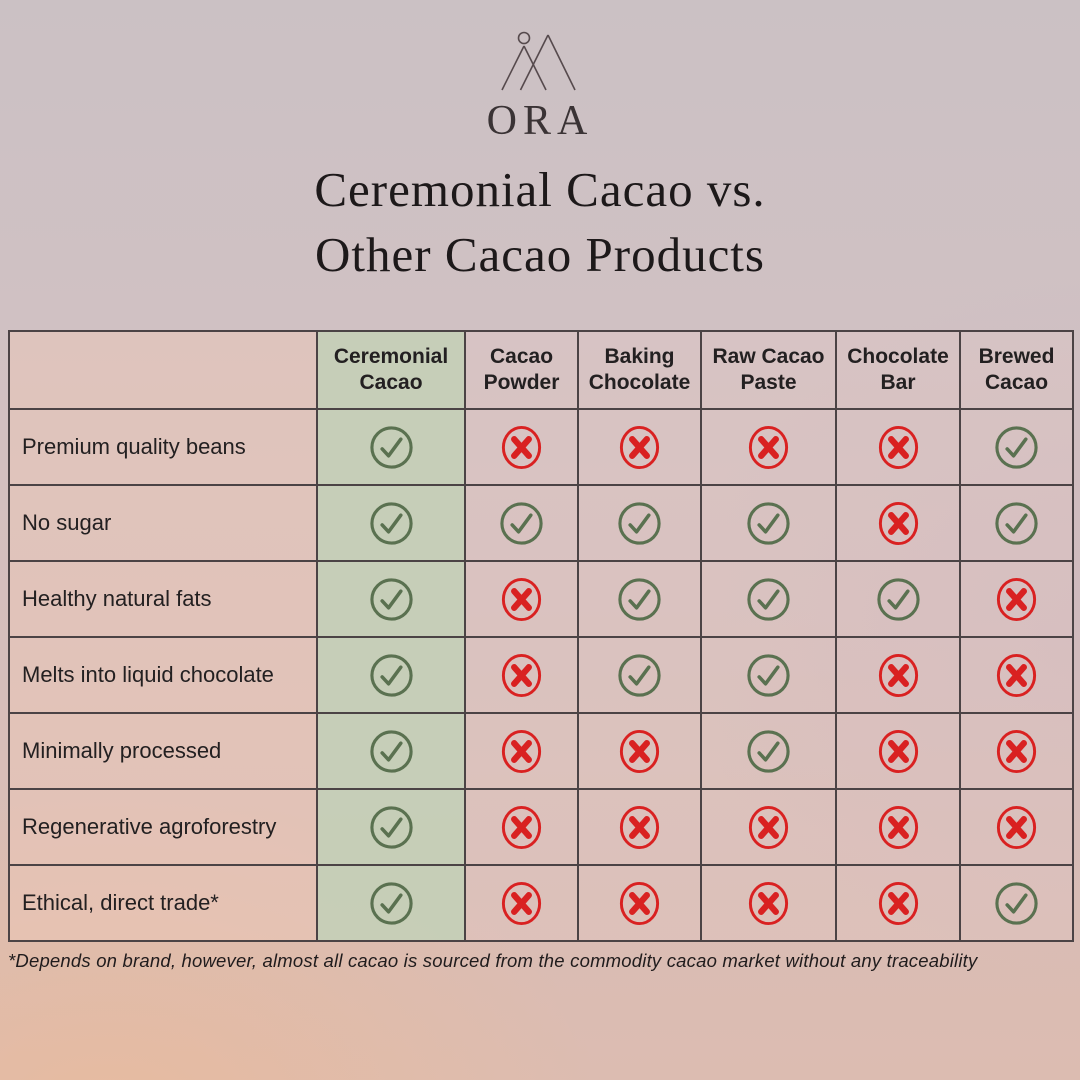  What do you see at coordinates (540, 121) in the screenshot?
I see `brand-name: ORA` at bounding box center [540, 121].